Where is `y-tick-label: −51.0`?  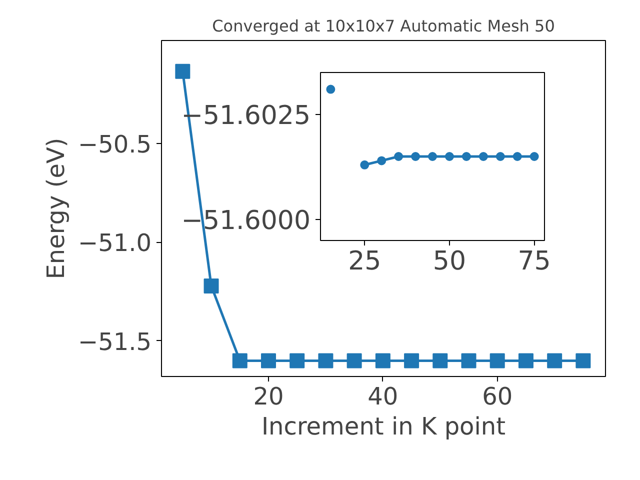 y-tick-label: −51.0 is located at coordinates (115, 243).